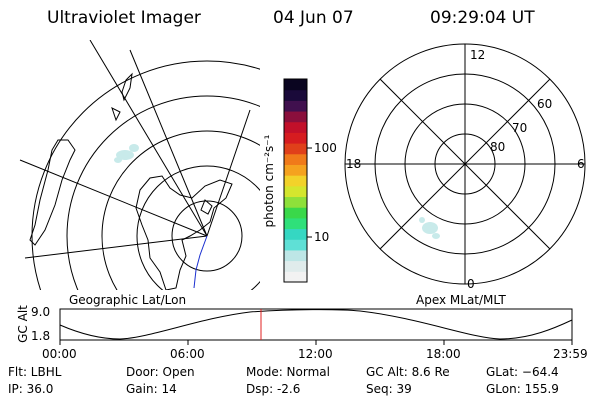 The height and width of the screenshot is (400, 600). Describe the element at coordinates (520, 128) in the screenshot. I see `mlat-label-70: 70` at that location.